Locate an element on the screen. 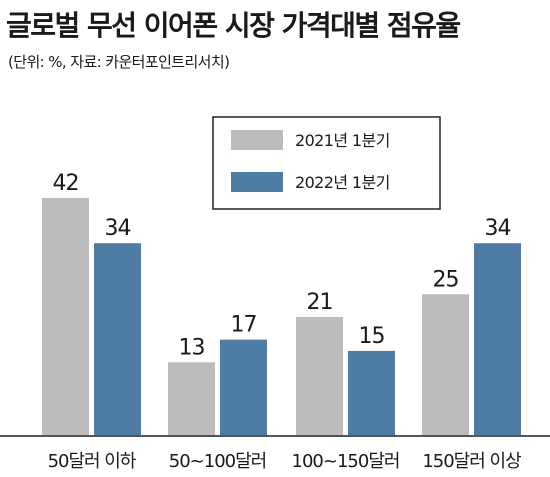 The width and height of the screenshot is (550, 477). legend-swatch-2021 is located at coordinates (257, 140).